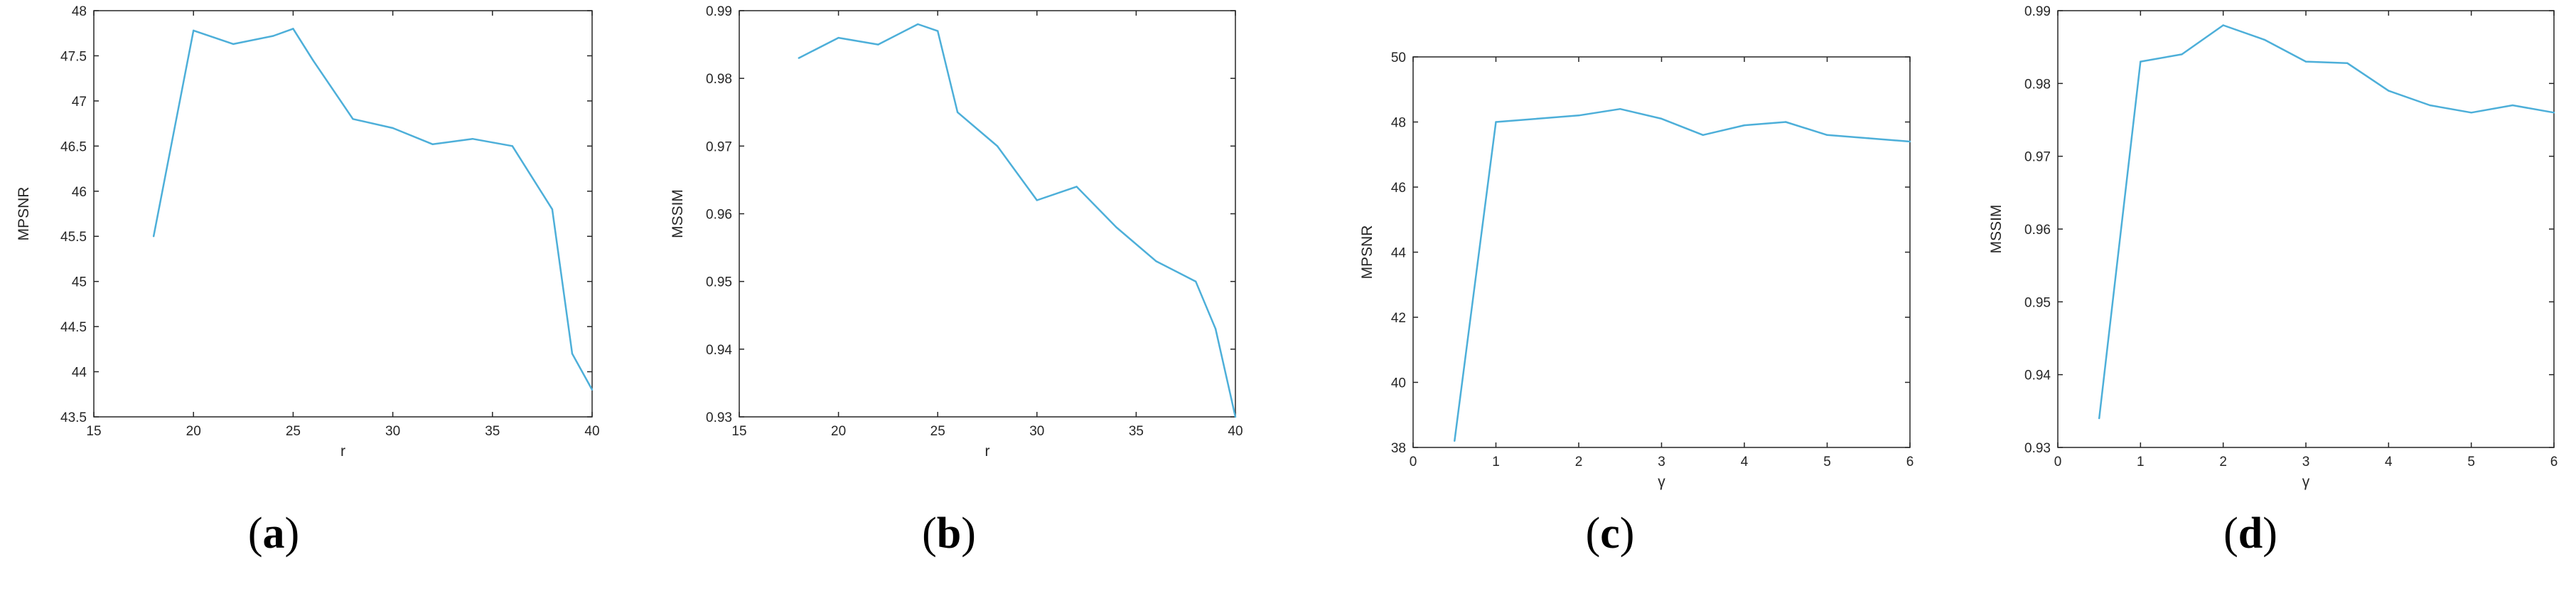  What do you see at coordinates (1398, 318) in the screenshot?
I see `y-tick-label: 42` at bounding box center [1398, 318].